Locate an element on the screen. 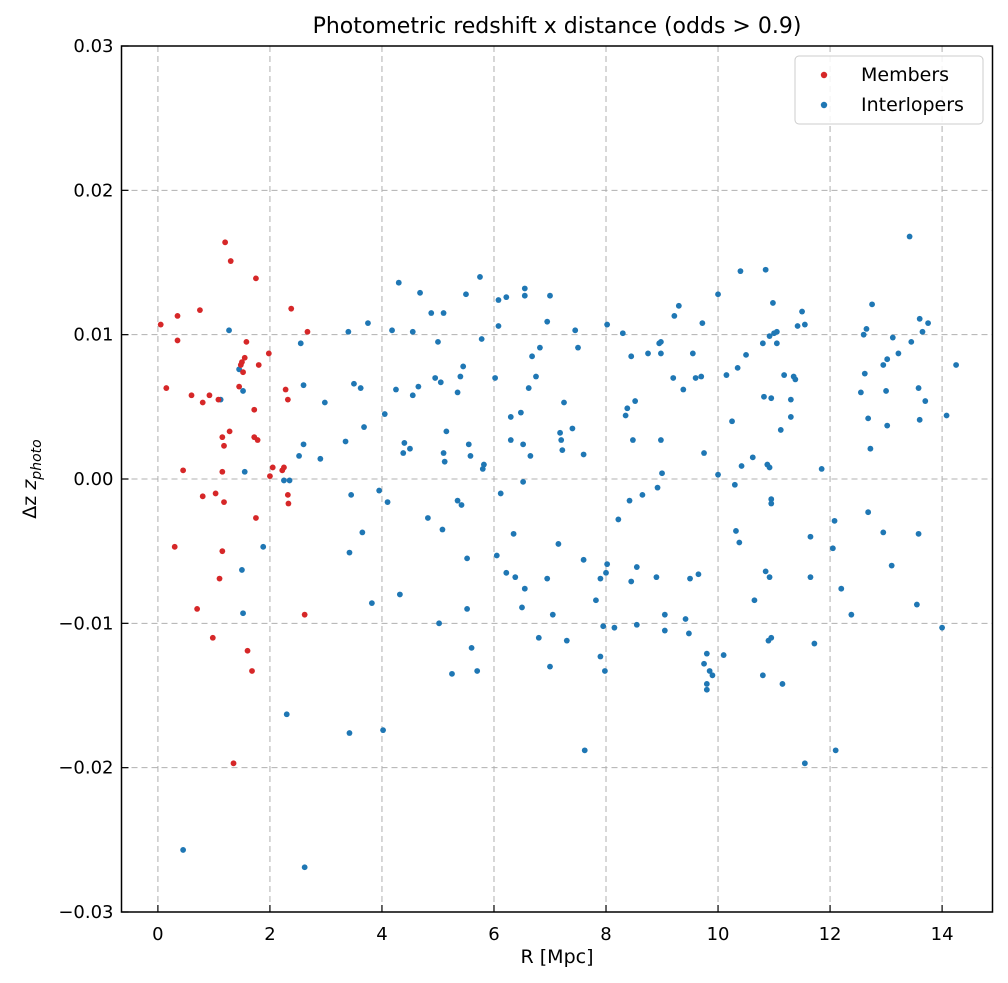 The width and height of the screenshot is (1008, 983). x-tick-label: 14 is located at coordinates (942, 934).